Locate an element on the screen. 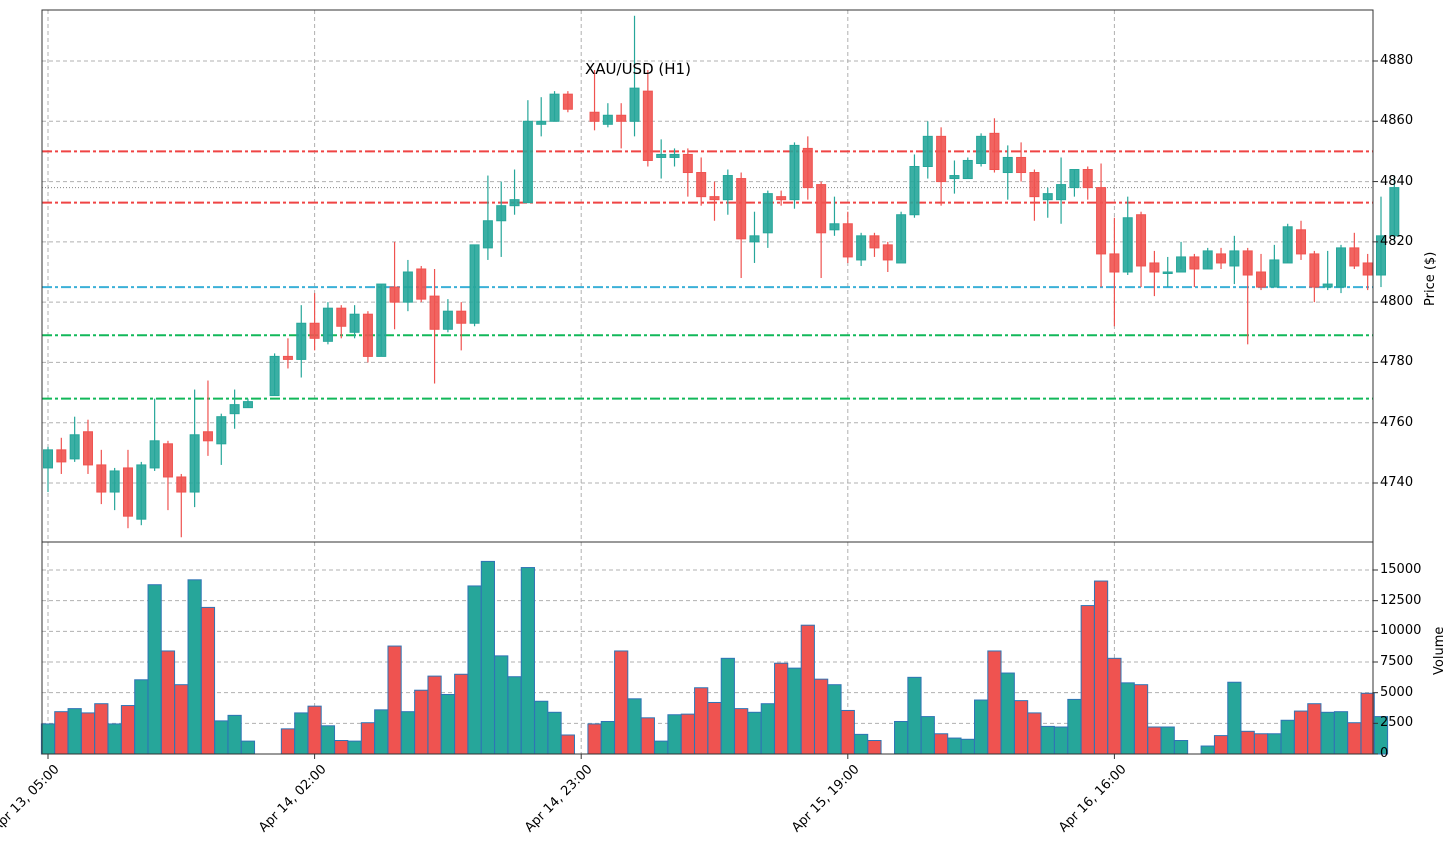  volume-tick-label: 0 is located at coordinates (1384, 753).